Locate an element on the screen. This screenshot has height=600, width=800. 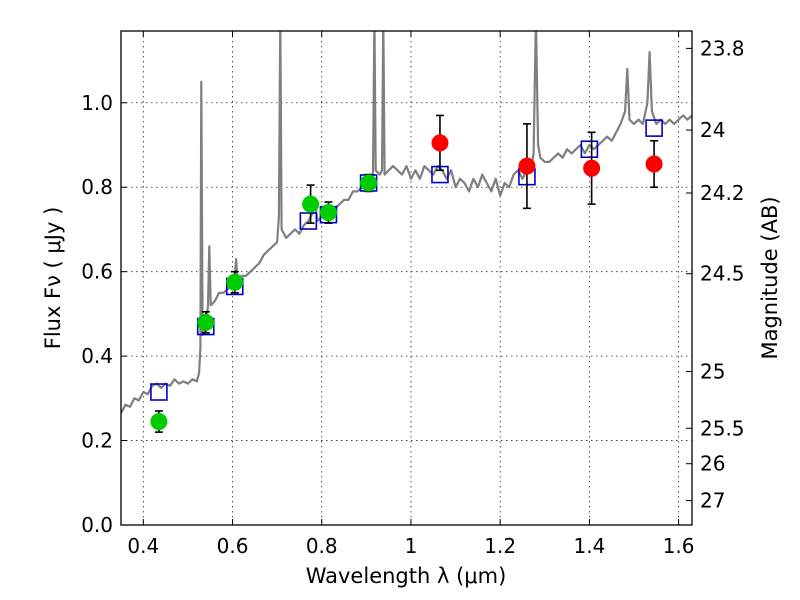
y-tick-label: 0.4 is located at coordinates (97, 356).